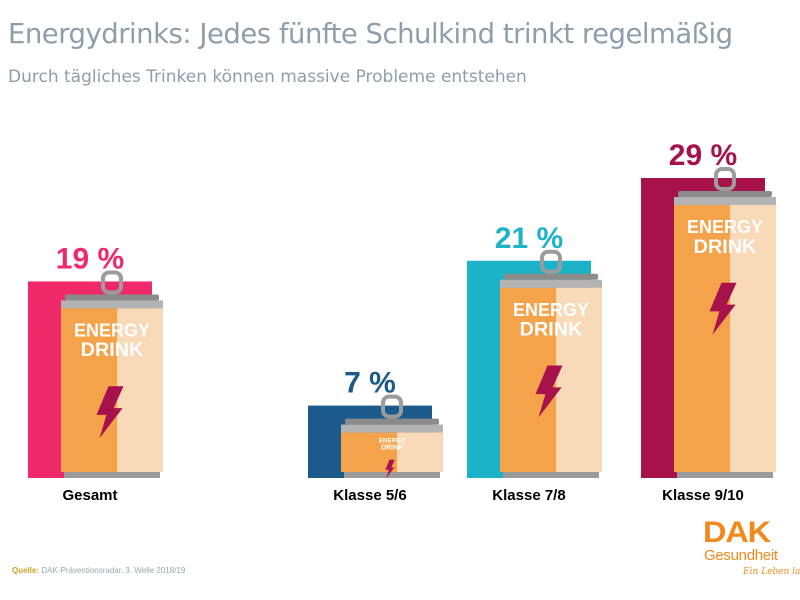 The height and width of the screenshot is (600, 800). I want to click on category-label: Klasse 7/8, so click(528, 495).